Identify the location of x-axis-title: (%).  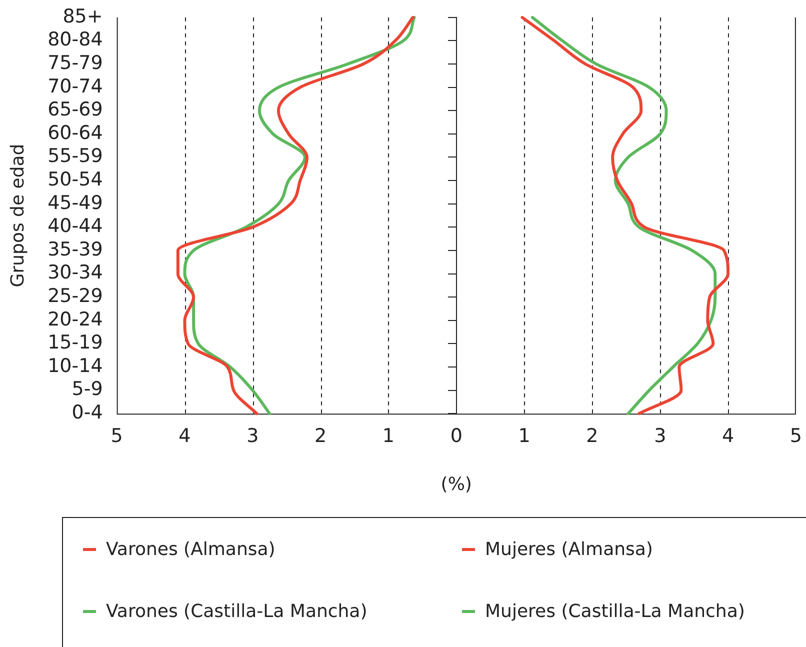
(456, 484).